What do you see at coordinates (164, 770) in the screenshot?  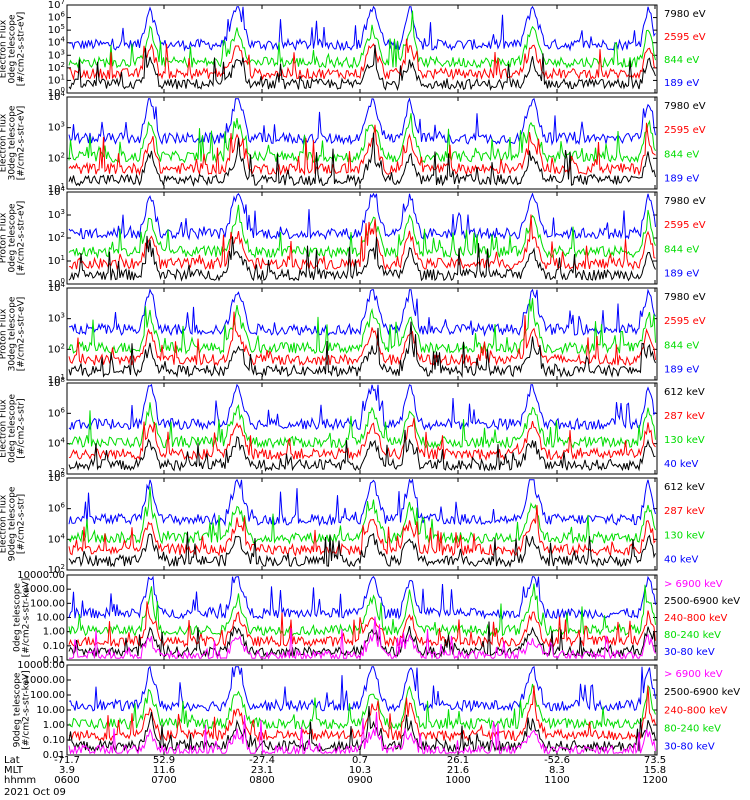 I see `x-tick-label-mlt: 11.6` at bounding box center [164, 770].